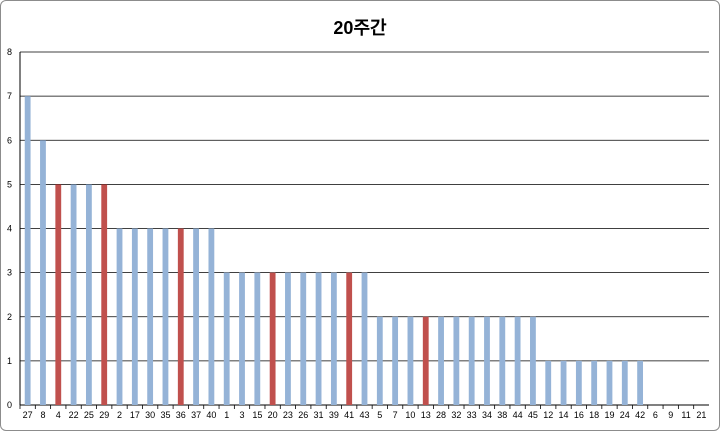 This screenshot has width=720, height=431. Describe the element at coordinates (89, 415) in the screenshot. I see `x-tick-label: 25` at that location.